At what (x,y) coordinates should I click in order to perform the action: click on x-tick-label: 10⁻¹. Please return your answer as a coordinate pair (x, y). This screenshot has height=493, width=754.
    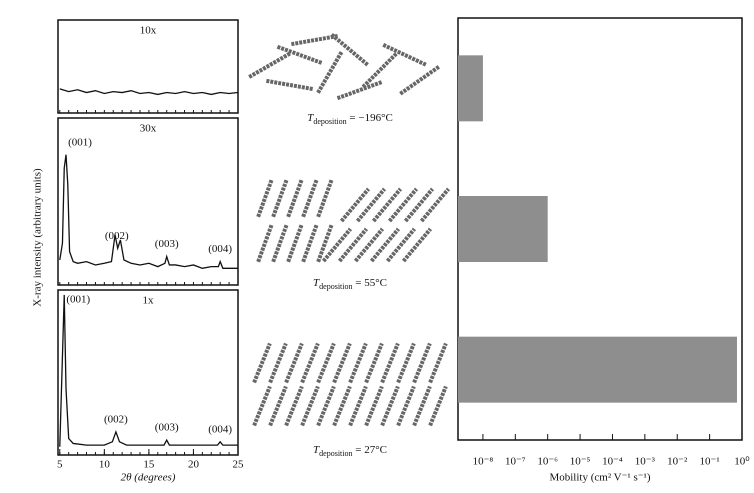
    Looking at the image, I should click on (710, 462).